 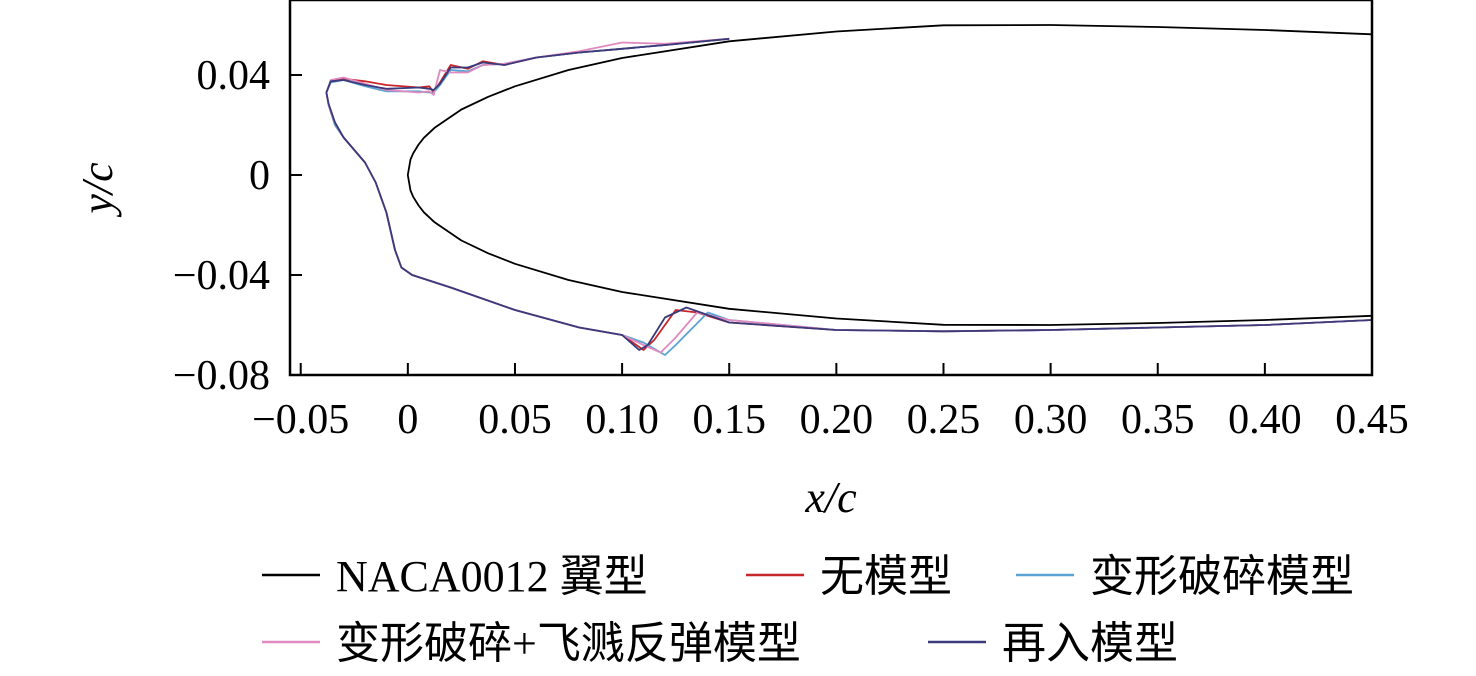 I want to click on x-tick-label: 0.25, so click(x=944, y=420).